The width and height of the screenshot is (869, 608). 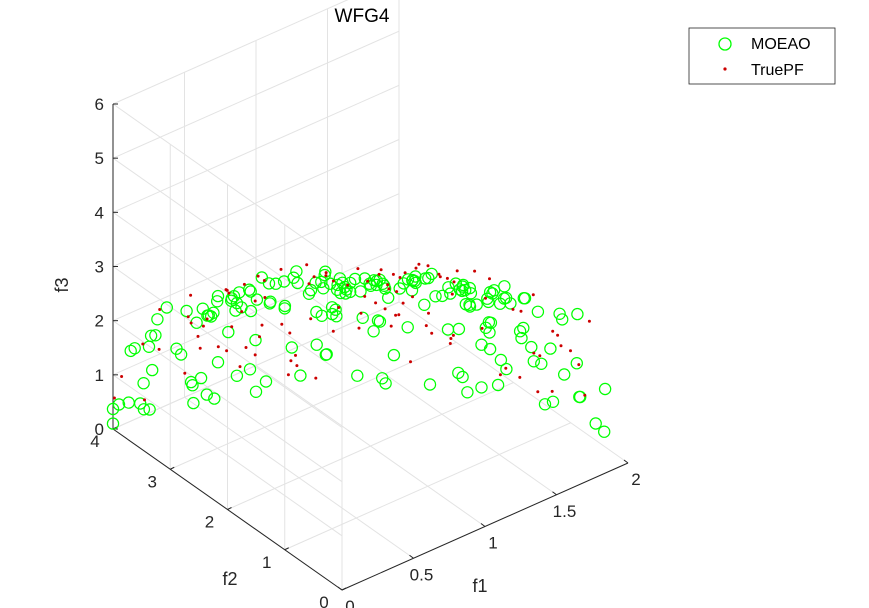 I want to click on x-tick-label: 1, so click(x=492, y=543).